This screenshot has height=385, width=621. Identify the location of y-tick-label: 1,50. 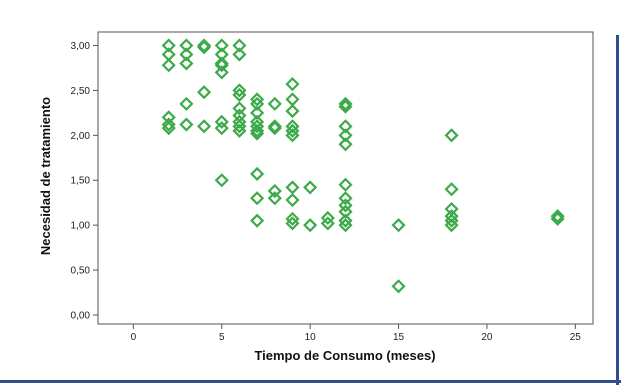
(81, 181).